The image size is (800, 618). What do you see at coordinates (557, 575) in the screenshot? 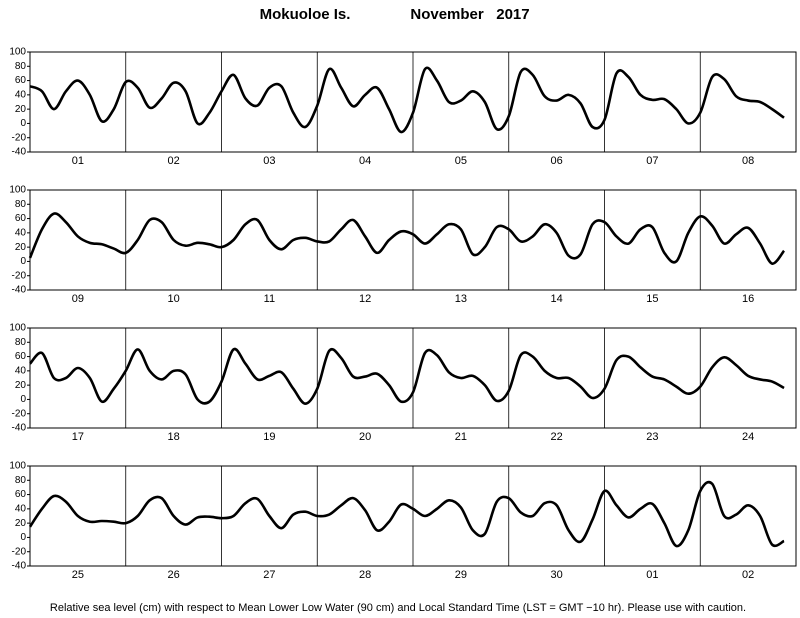
I see `day-label: 30` at bounding box center [557, 575].